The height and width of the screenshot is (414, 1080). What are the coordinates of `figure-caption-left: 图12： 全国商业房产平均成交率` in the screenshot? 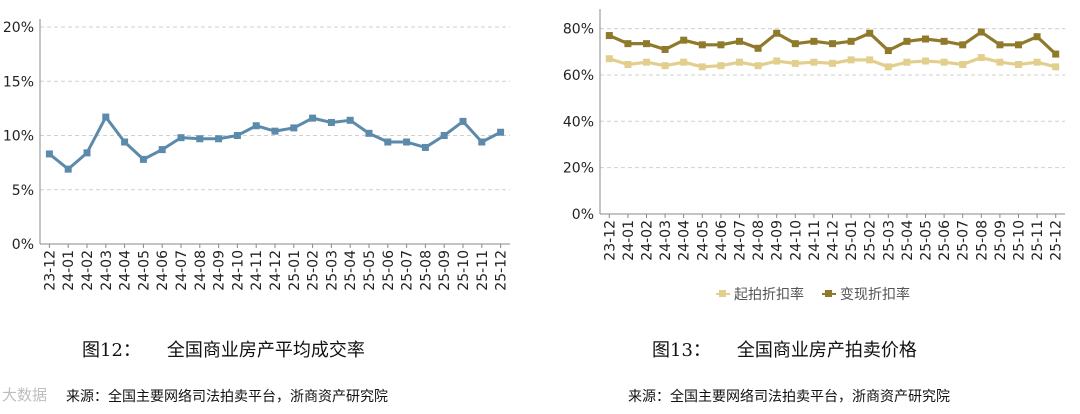 It's located at (223, 349).